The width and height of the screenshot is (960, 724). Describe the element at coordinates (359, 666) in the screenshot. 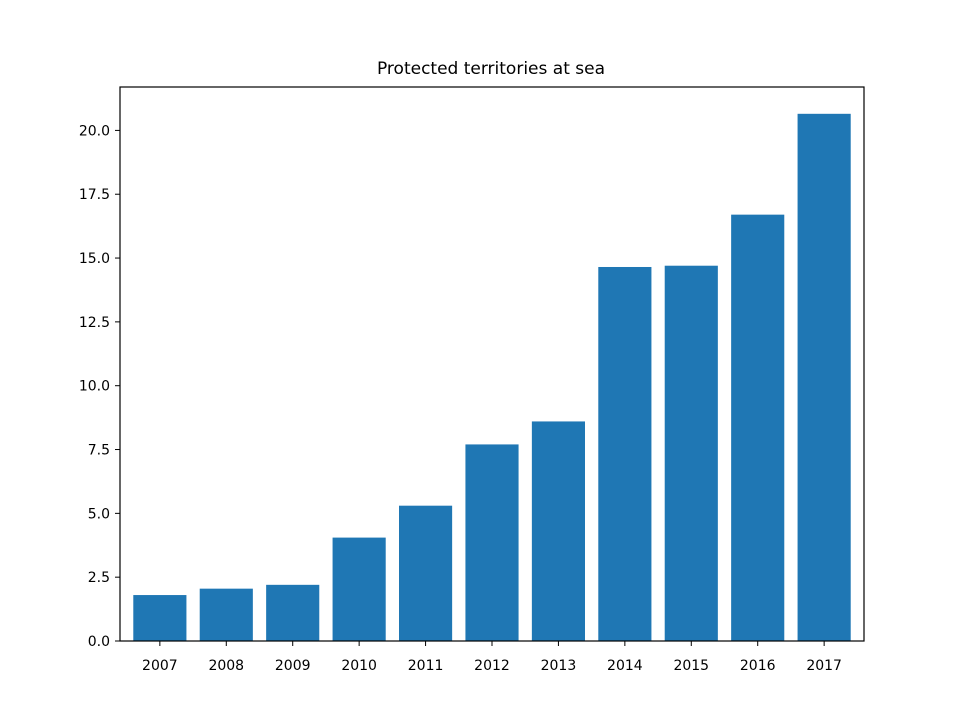

I see `x-tick-label-2010: 2010` at that location.